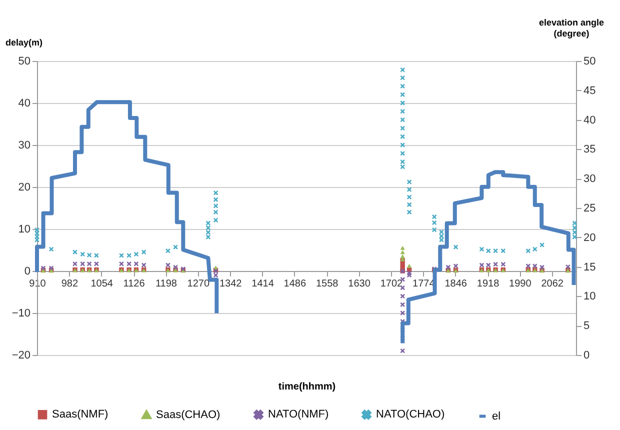 The height and width of the screenshot is (430, 620). Describe the element at coordinates (295, 284) in the screenshot. I see `x-tick-label: 1486` at that location.